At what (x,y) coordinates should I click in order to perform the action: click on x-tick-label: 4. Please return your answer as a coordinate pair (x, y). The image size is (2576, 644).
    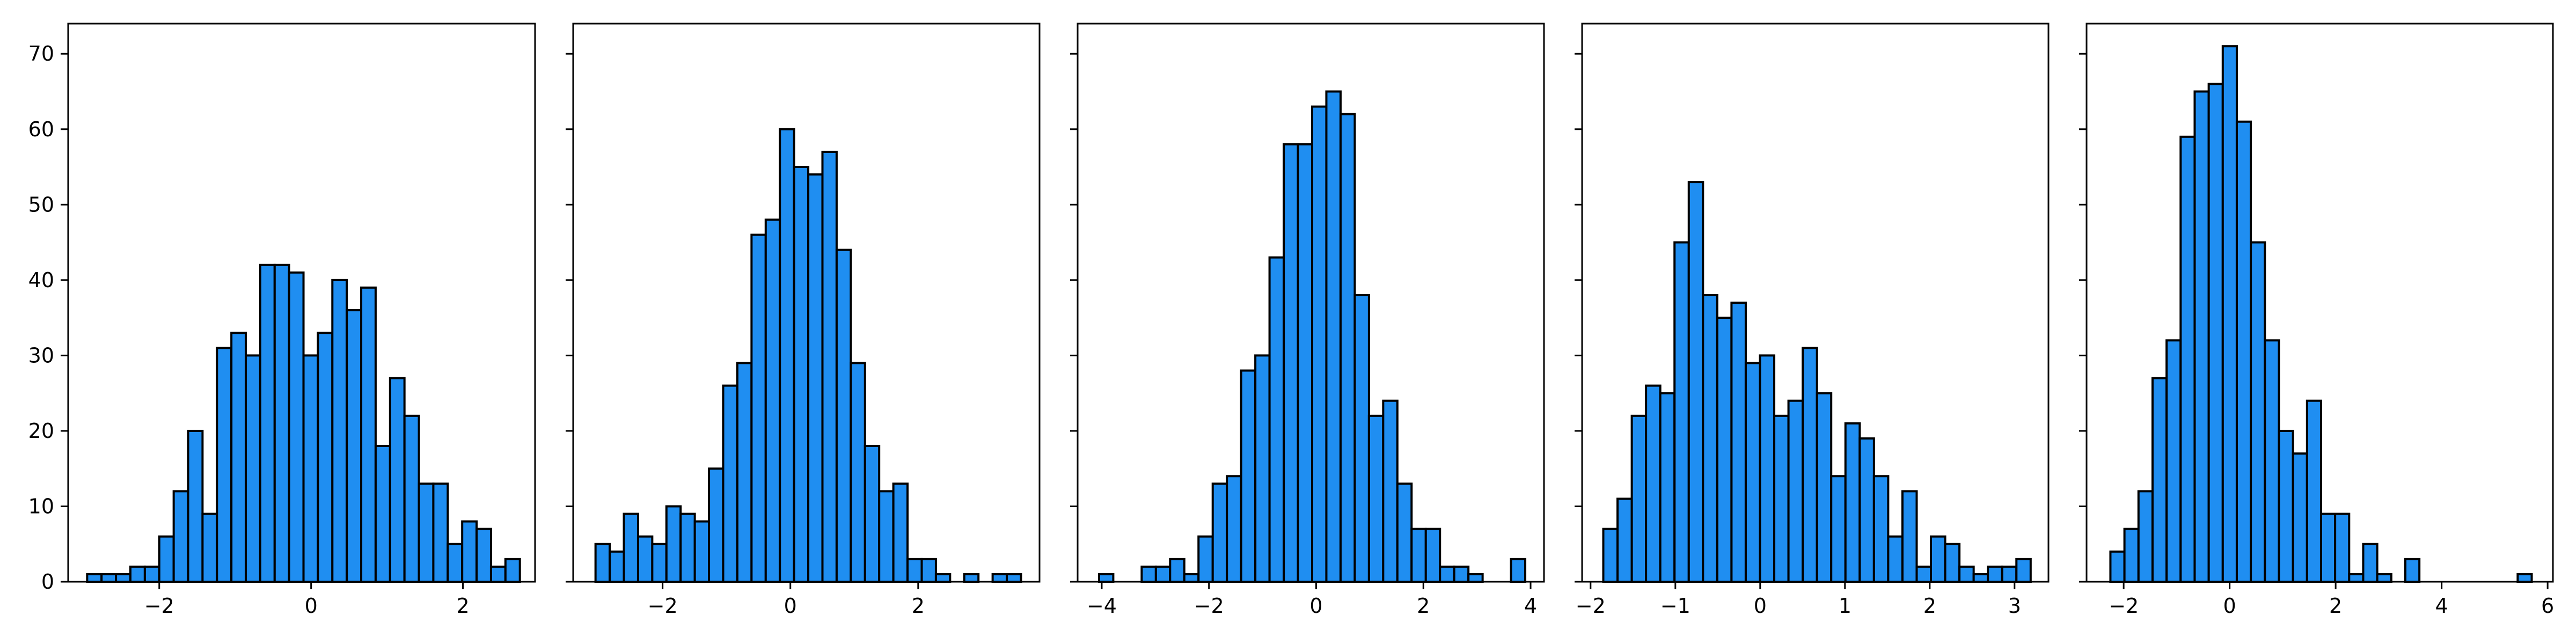
    Looking at the image, I should click on (1530, 606).